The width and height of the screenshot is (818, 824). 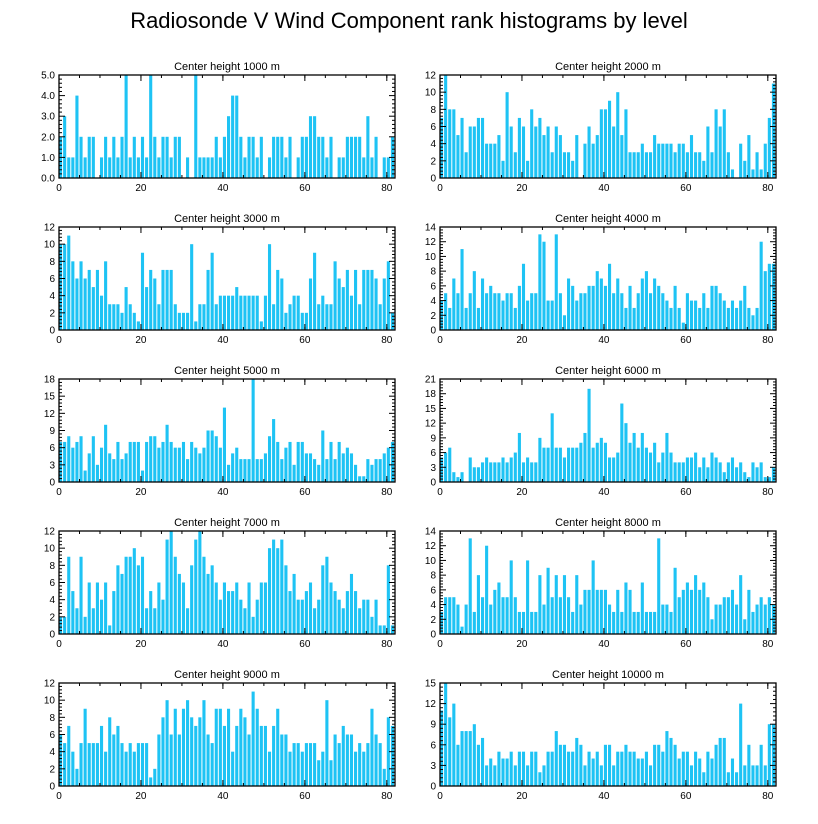 I want to click on y-tick-label: 3, so click(x=433, y=766).